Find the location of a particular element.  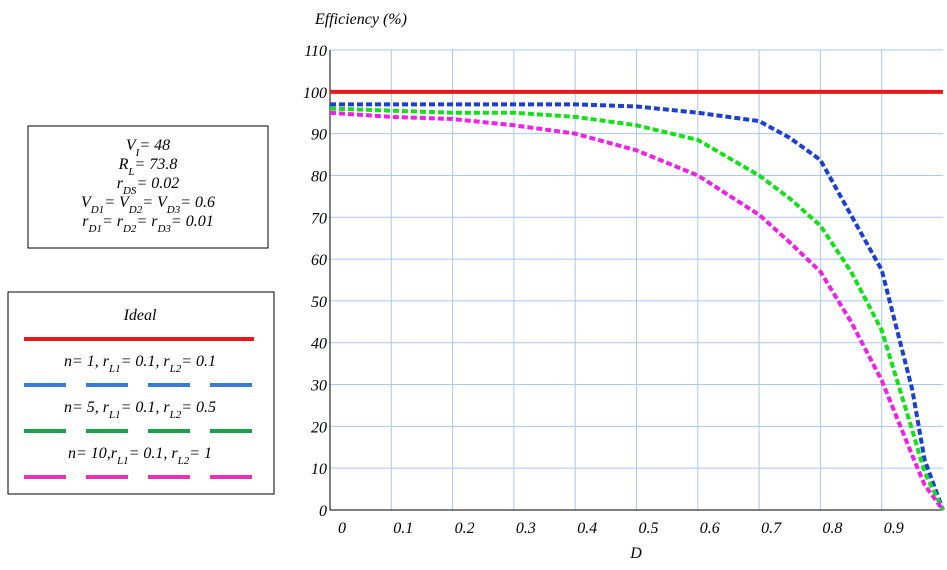

x-tick-label: 0.2 is located at coordinates (465, 528).